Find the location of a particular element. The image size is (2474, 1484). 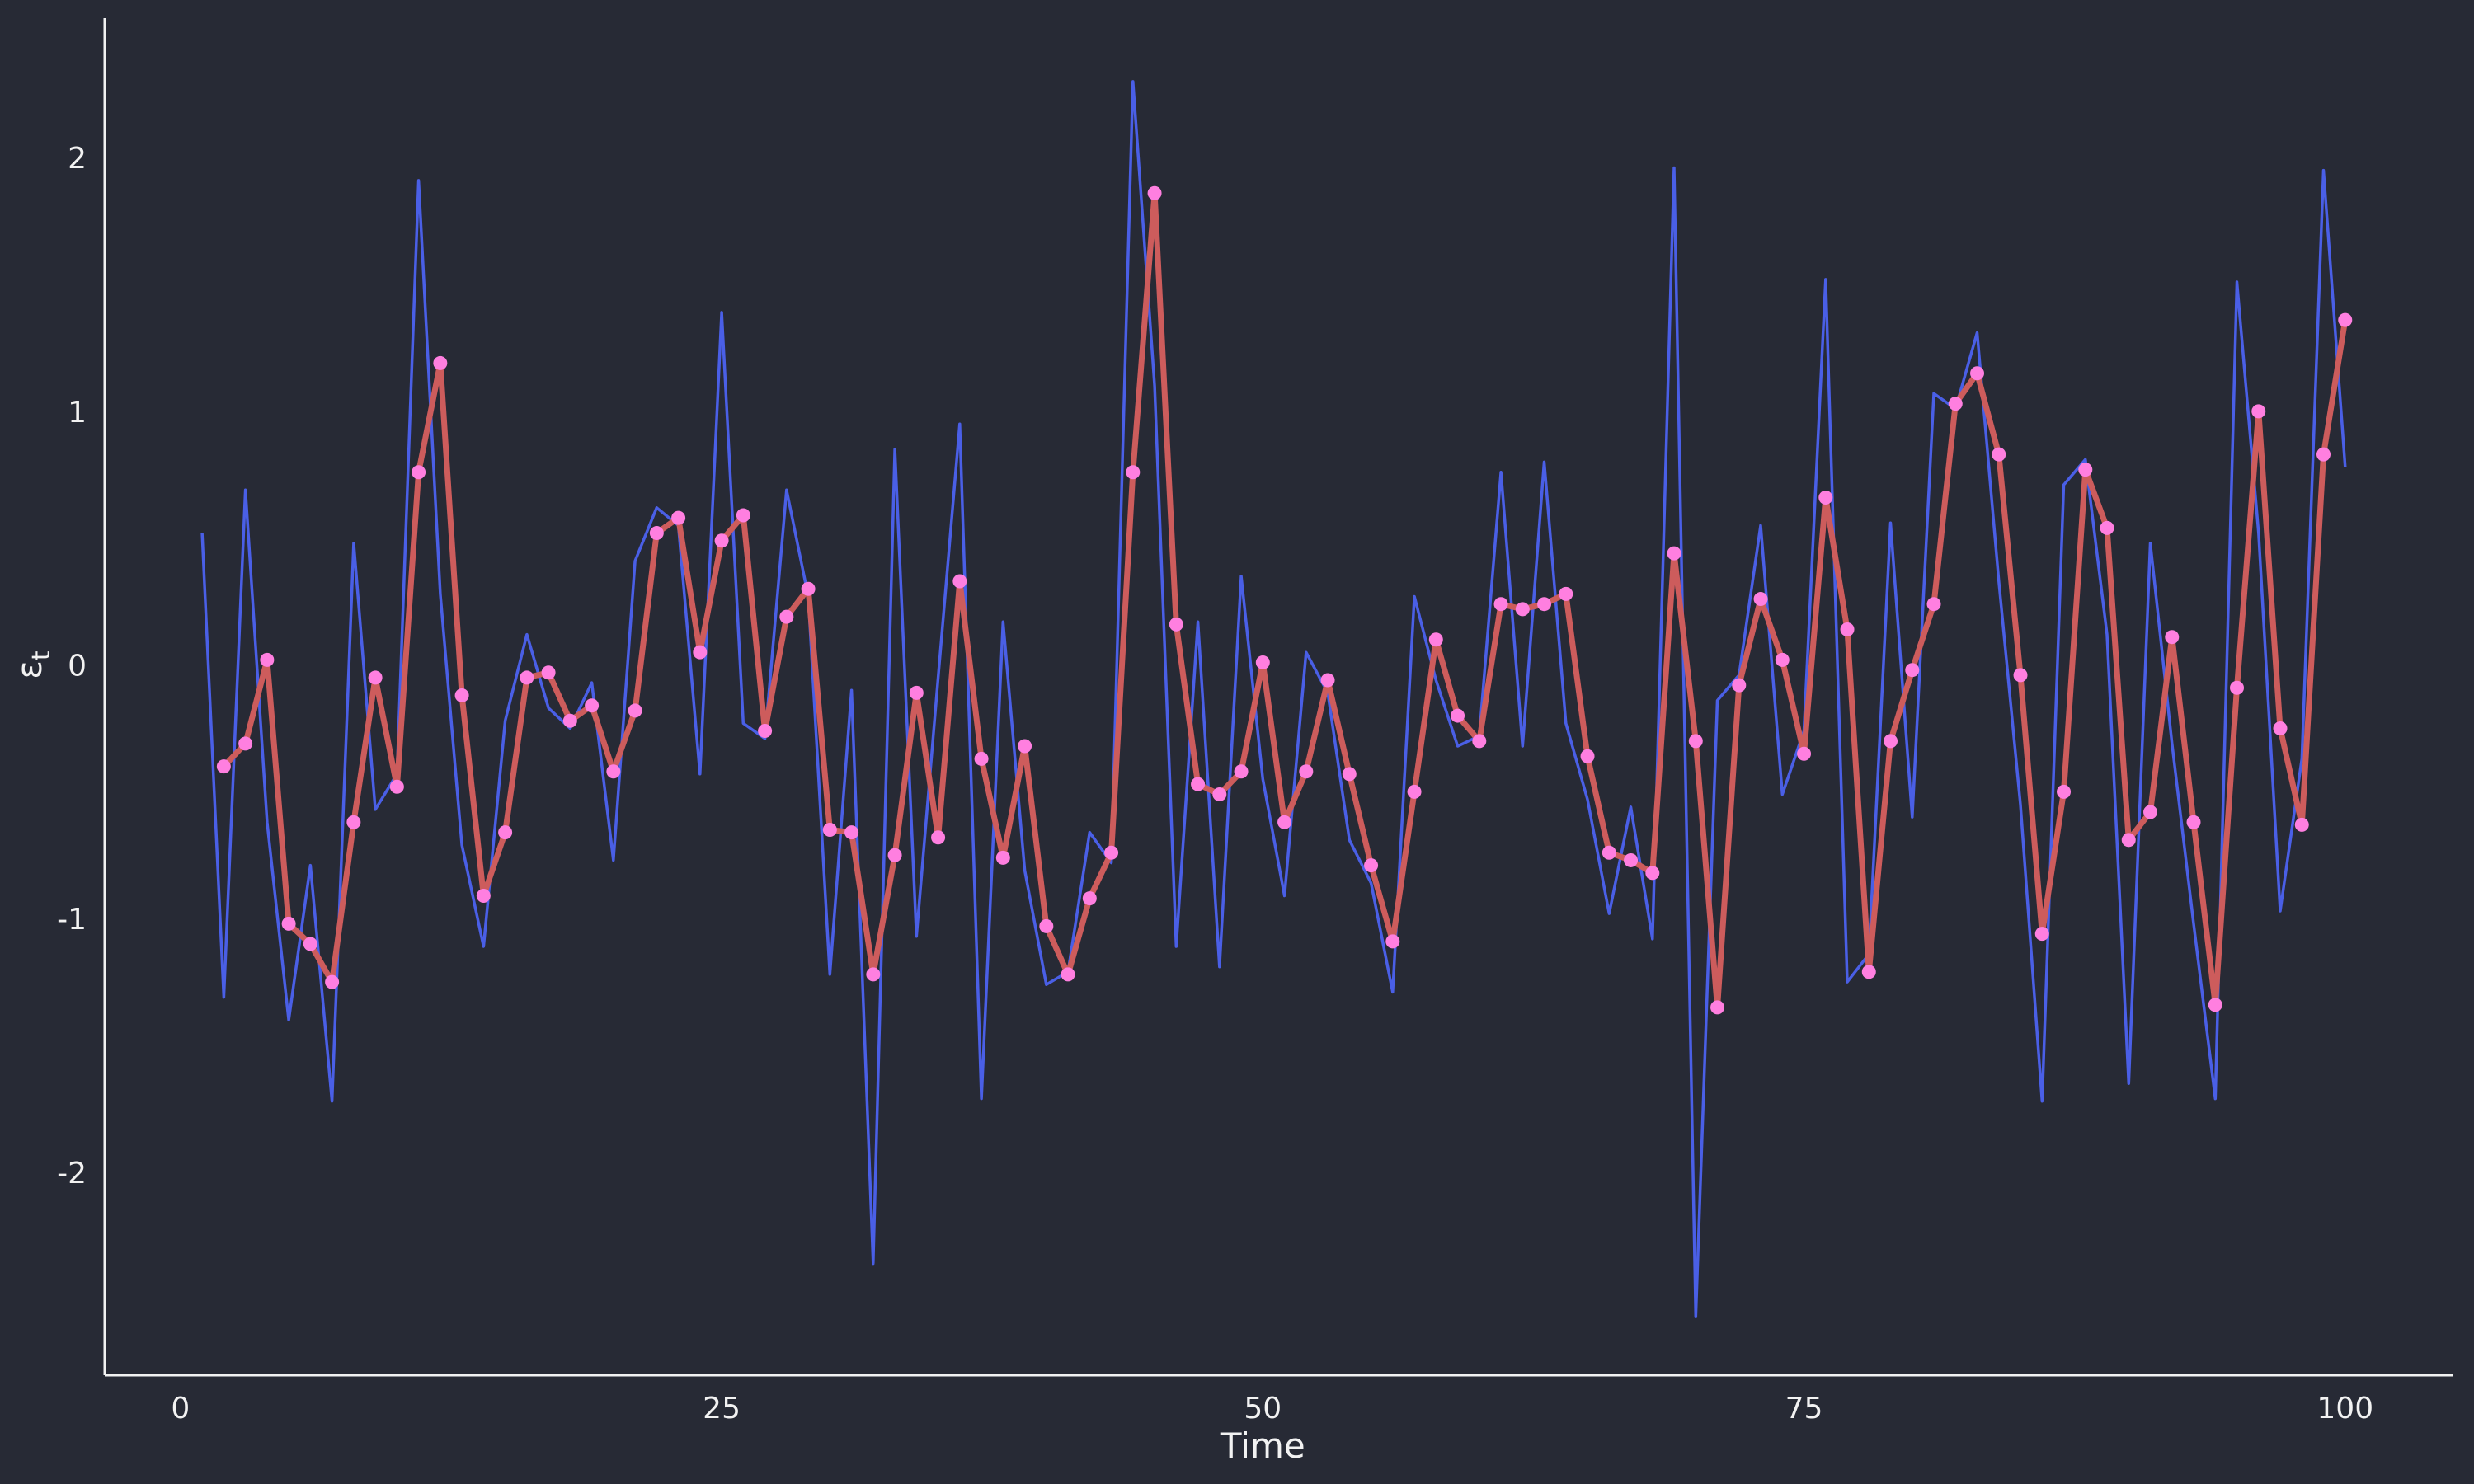

y-tick-label: -1 is located at coordinates (72, 920).